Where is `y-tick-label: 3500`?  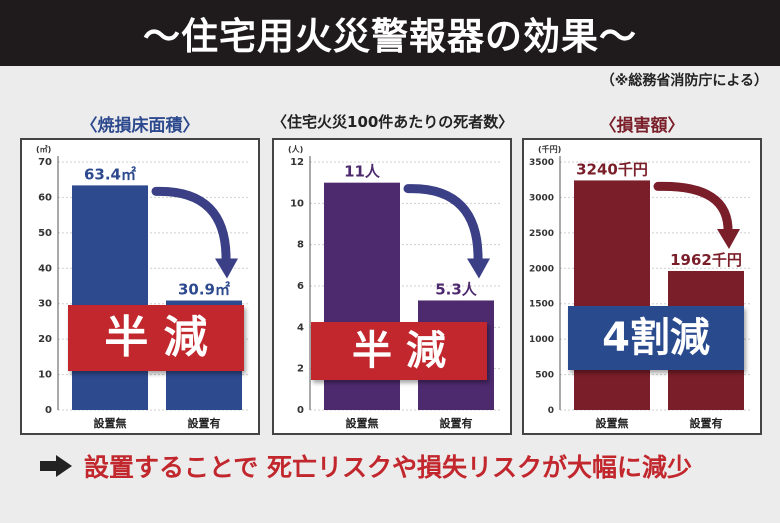
y-tick-label: 3500 is located at coordinates (541, 163).